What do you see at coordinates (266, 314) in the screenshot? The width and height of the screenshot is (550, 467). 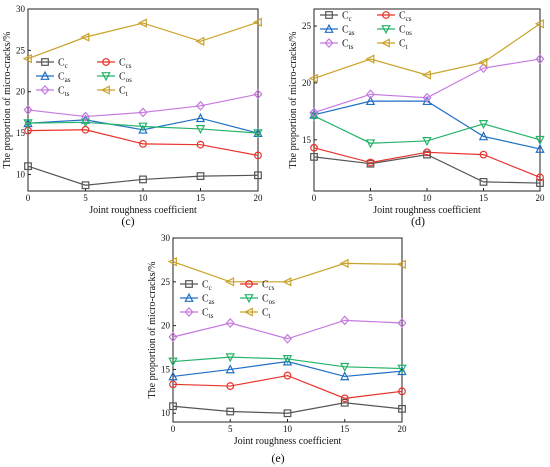 I see `legend-entry: Ct` at bounding box center [266, 314].